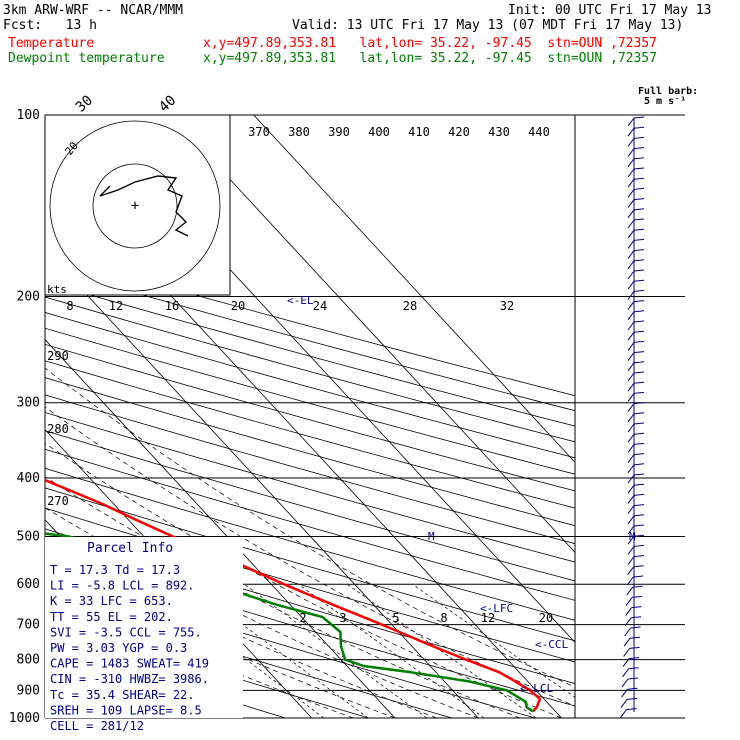 The width and height of the screenshot is (740, 740). What do you see at coordinates (50, 25) in the screenshot?
I see `forecast-hour: Fcst: 13 h` at bounding box center [50, 25].